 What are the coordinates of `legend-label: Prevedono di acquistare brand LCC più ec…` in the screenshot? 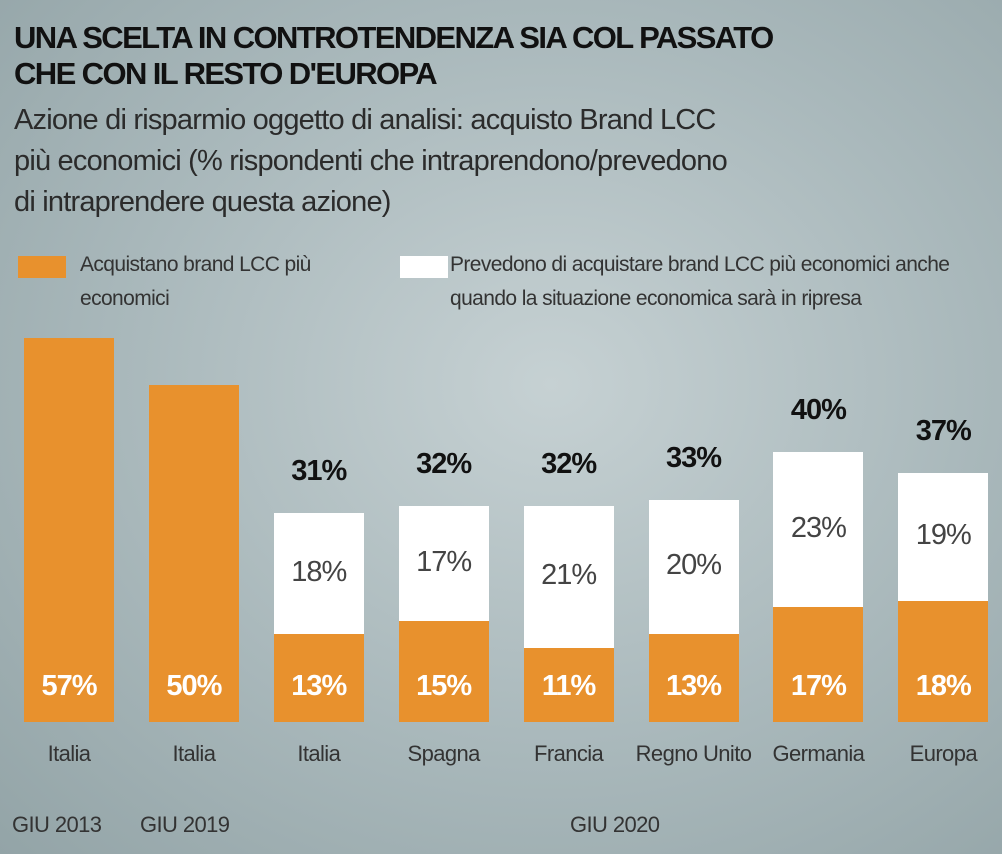 It's located at (700, 281).